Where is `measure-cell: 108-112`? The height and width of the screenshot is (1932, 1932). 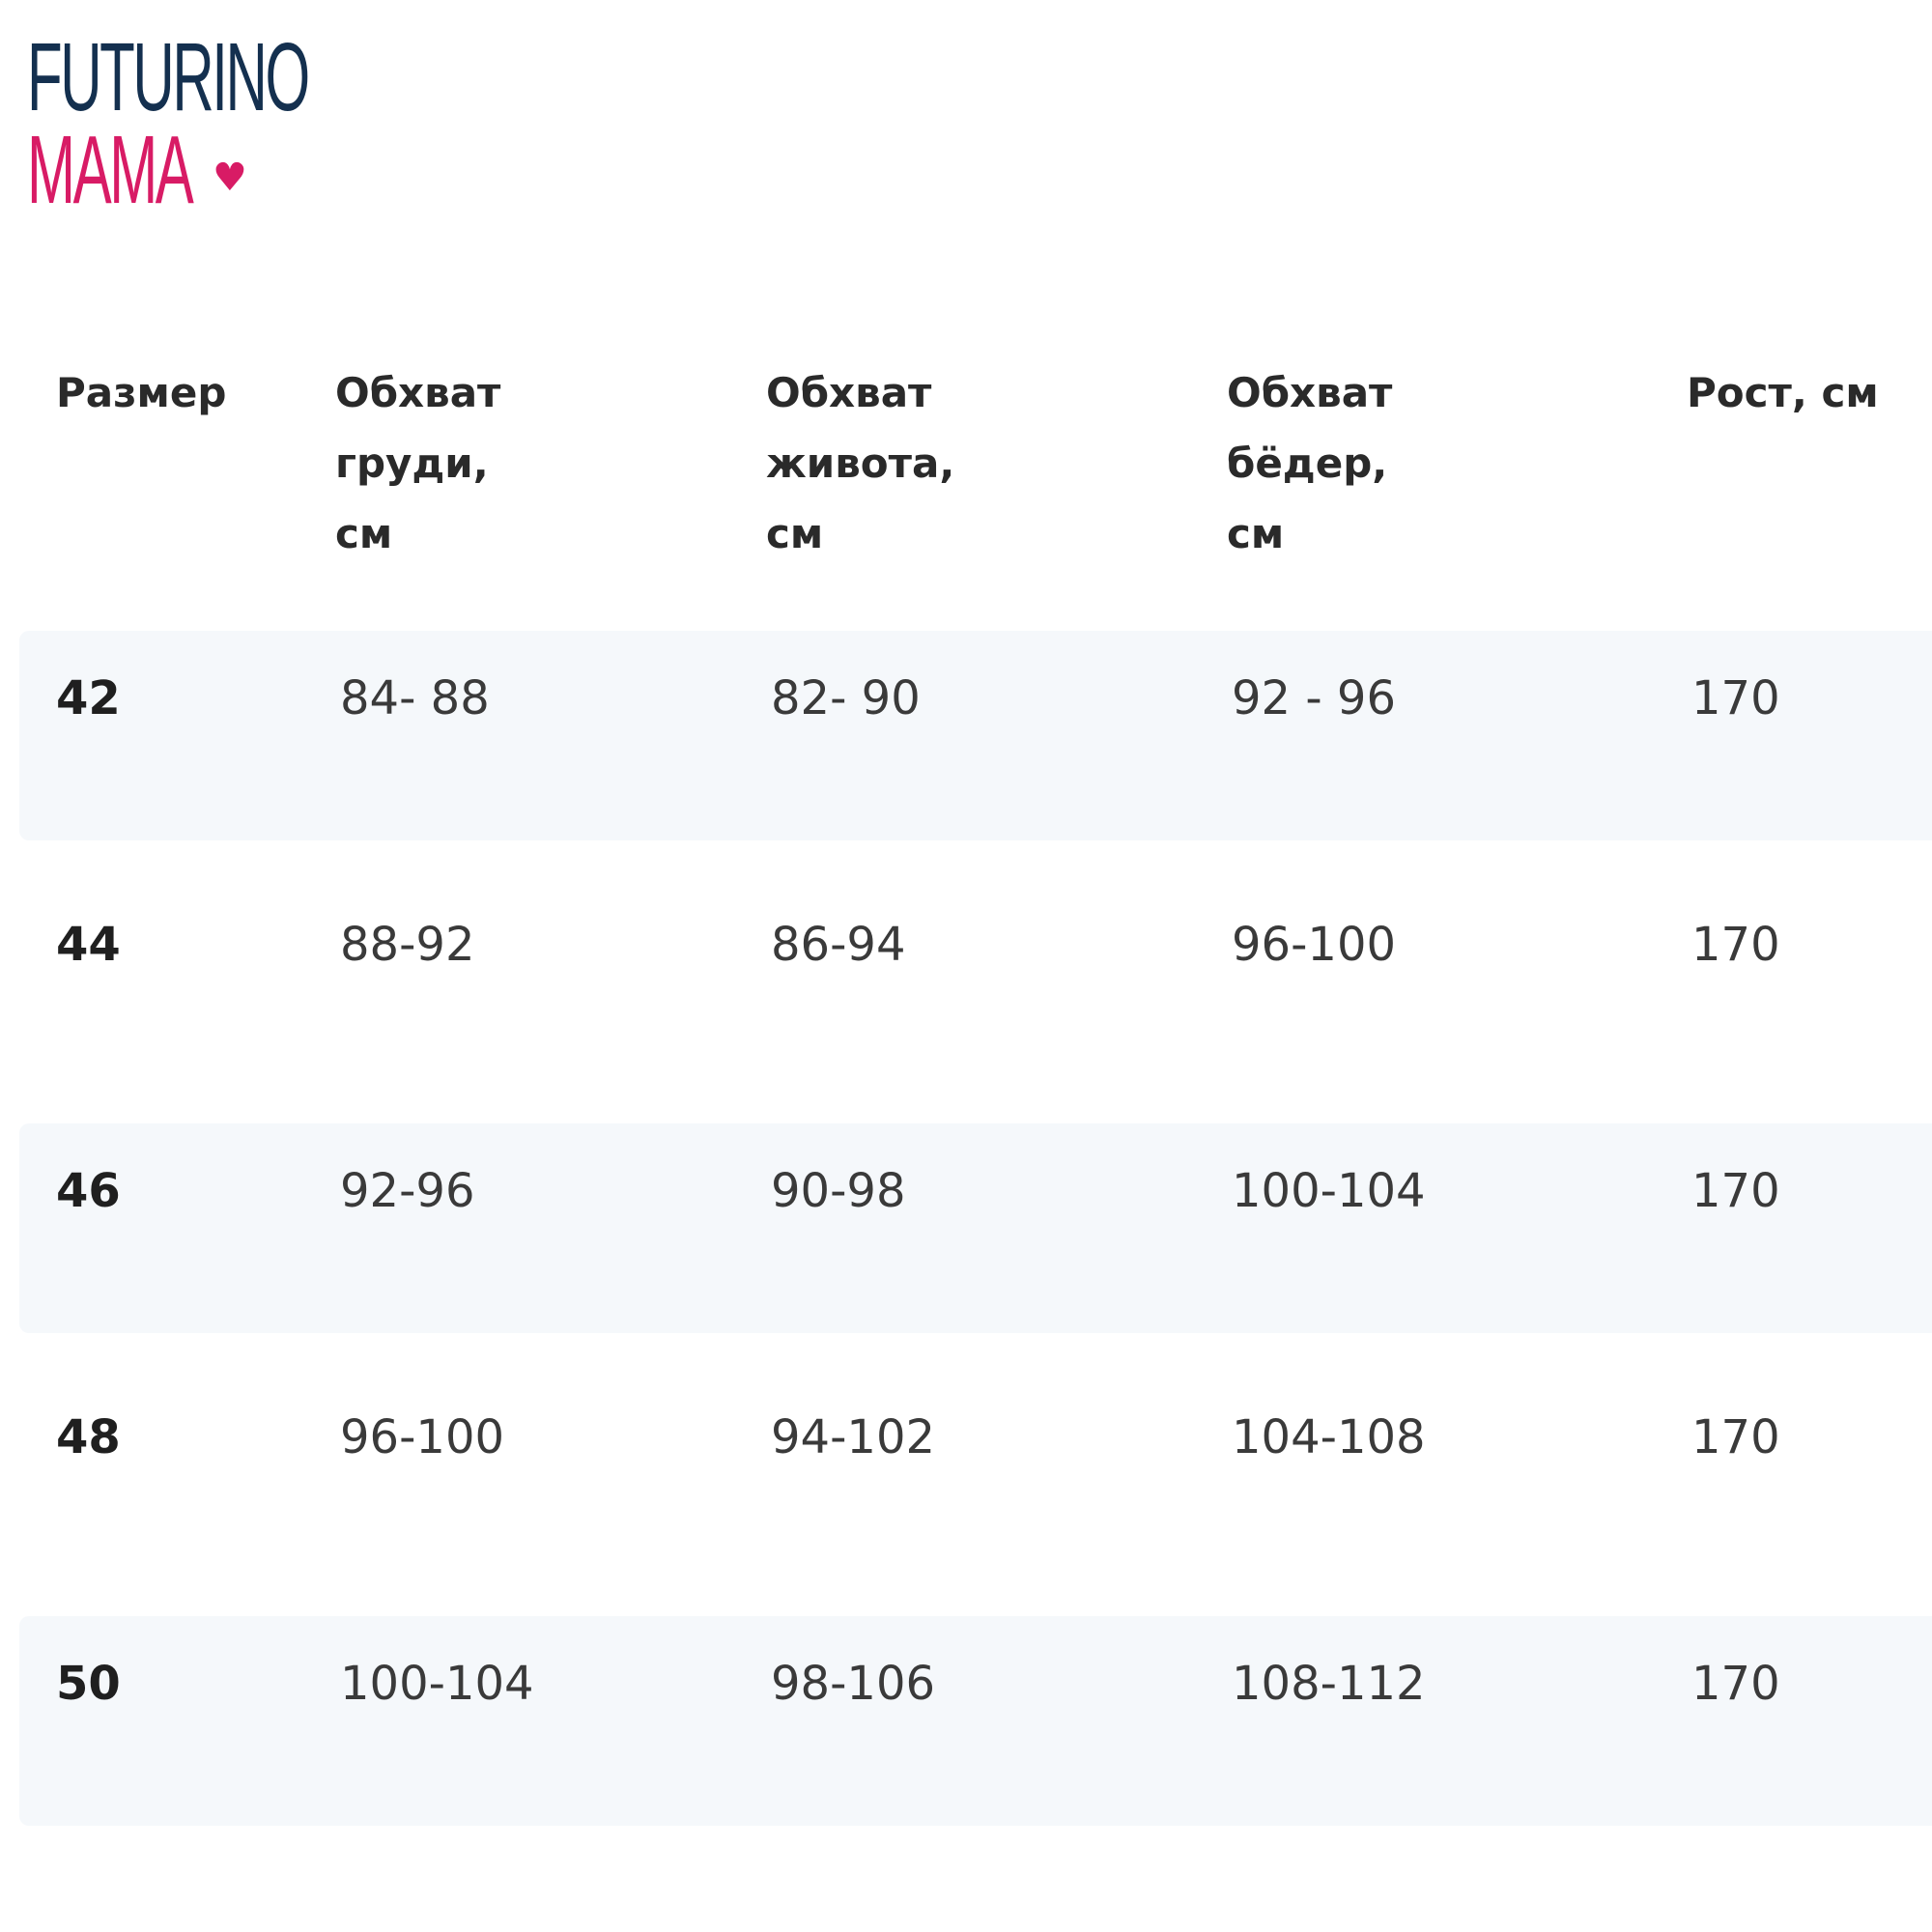 measure-cell: 108-112 is located at coordinates (1329, 1684).